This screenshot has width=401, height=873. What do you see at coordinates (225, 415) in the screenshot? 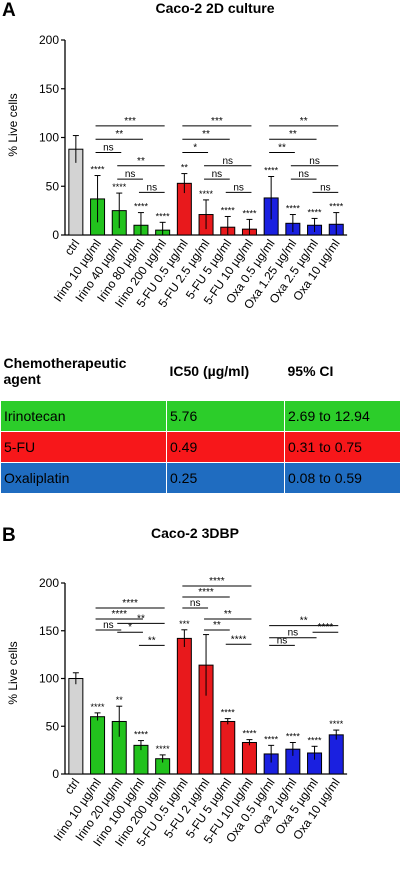
I see `cell-ic50: 5.76` at bounding box center [225, 415].